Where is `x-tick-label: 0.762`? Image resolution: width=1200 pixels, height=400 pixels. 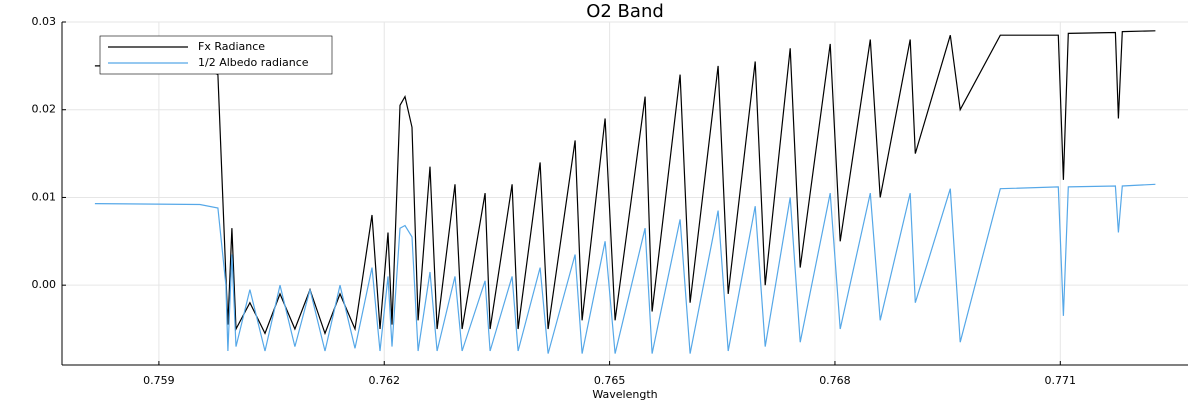
x-tick-label: 0.762 is located at coordinates (385, 380).